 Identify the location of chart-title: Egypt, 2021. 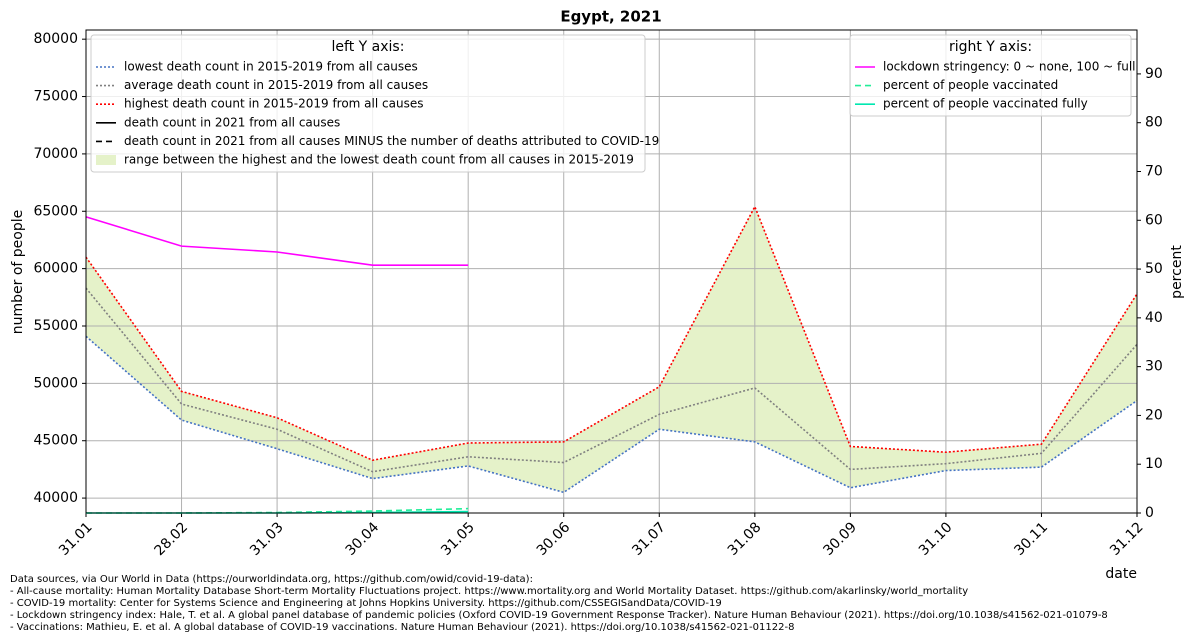
(610, 17).